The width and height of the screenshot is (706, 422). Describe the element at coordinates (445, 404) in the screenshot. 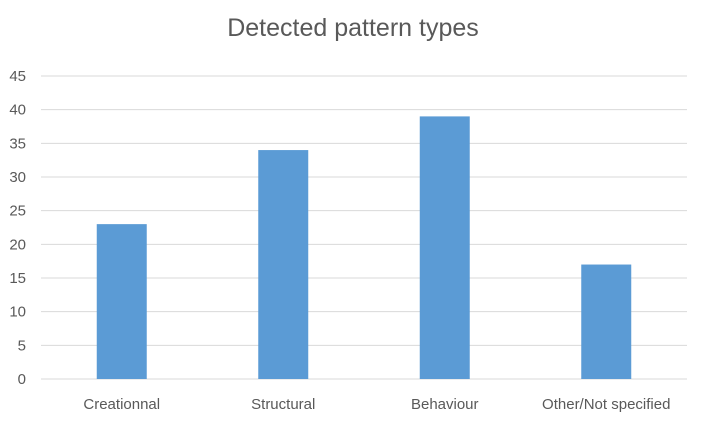

I see `x-category-label: Behaviour` at that location.